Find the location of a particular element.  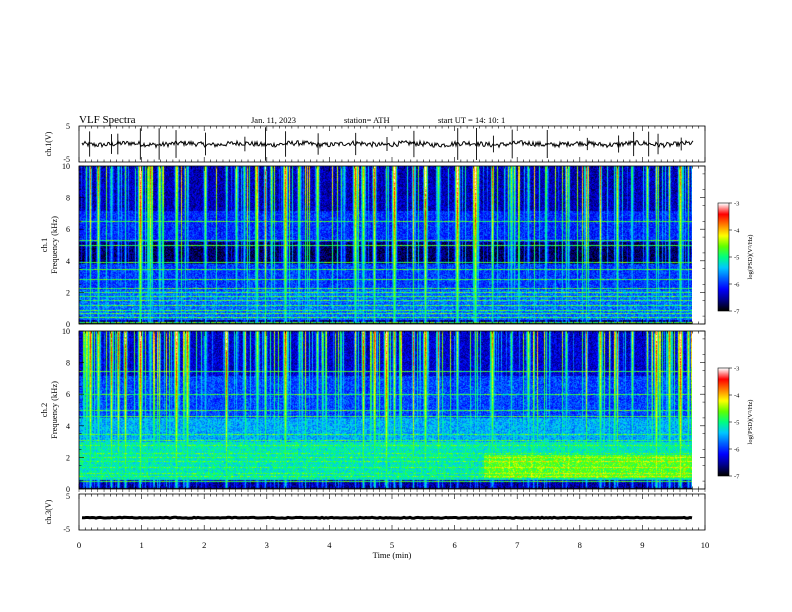

ch1-spikes is located at coordinates (385, 144).